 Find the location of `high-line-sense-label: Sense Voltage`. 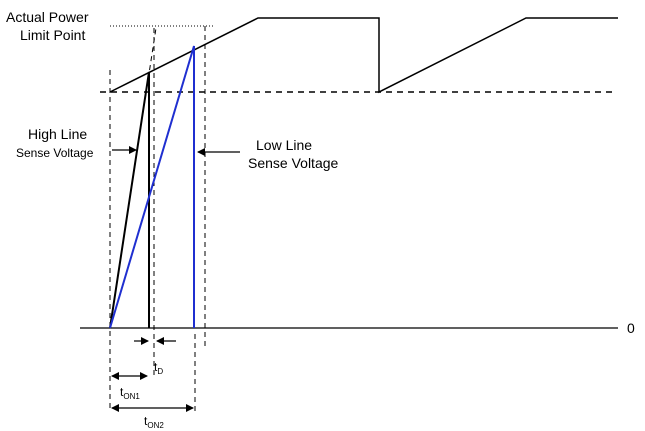

high-line-sense-label: Sense Voltage is located at coordinates (55, 153).